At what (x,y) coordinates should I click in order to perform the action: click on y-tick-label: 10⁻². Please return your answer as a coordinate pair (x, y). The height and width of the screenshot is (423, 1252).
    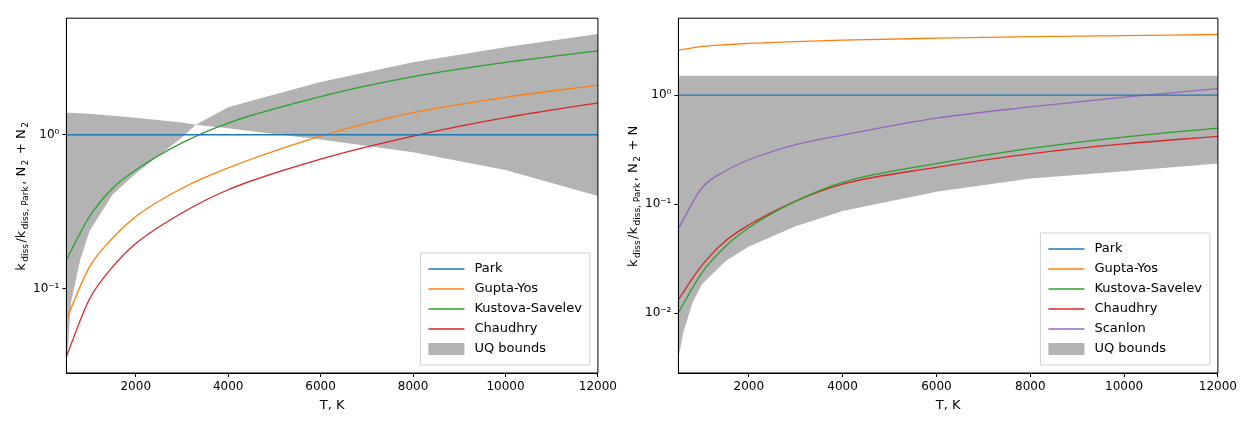
    Looking at the image, I should click on (658, 312).